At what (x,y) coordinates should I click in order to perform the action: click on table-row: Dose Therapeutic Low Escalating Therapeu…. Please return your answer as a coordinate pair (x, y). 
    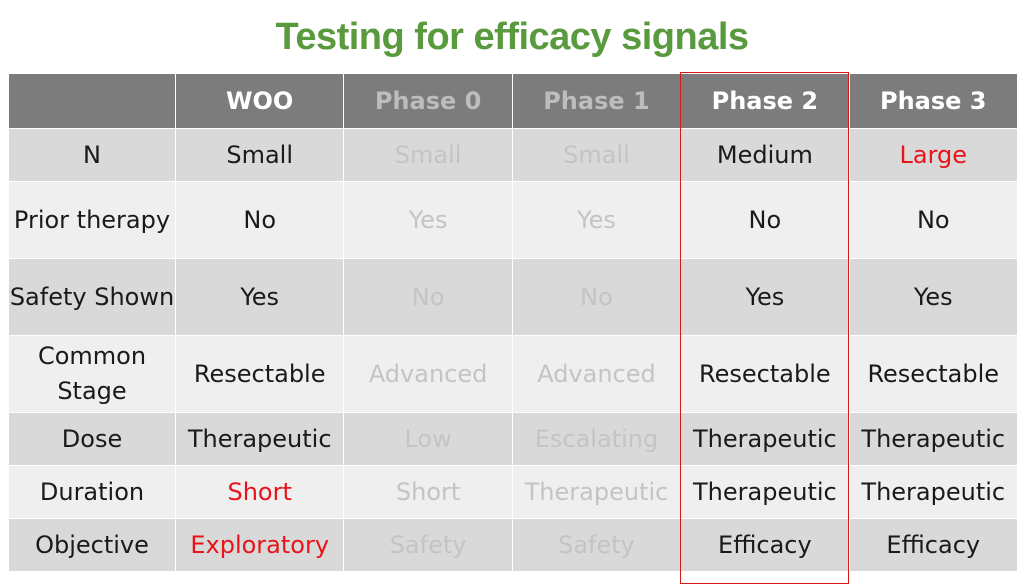
    Looking at the image, I should click on (513, 439).